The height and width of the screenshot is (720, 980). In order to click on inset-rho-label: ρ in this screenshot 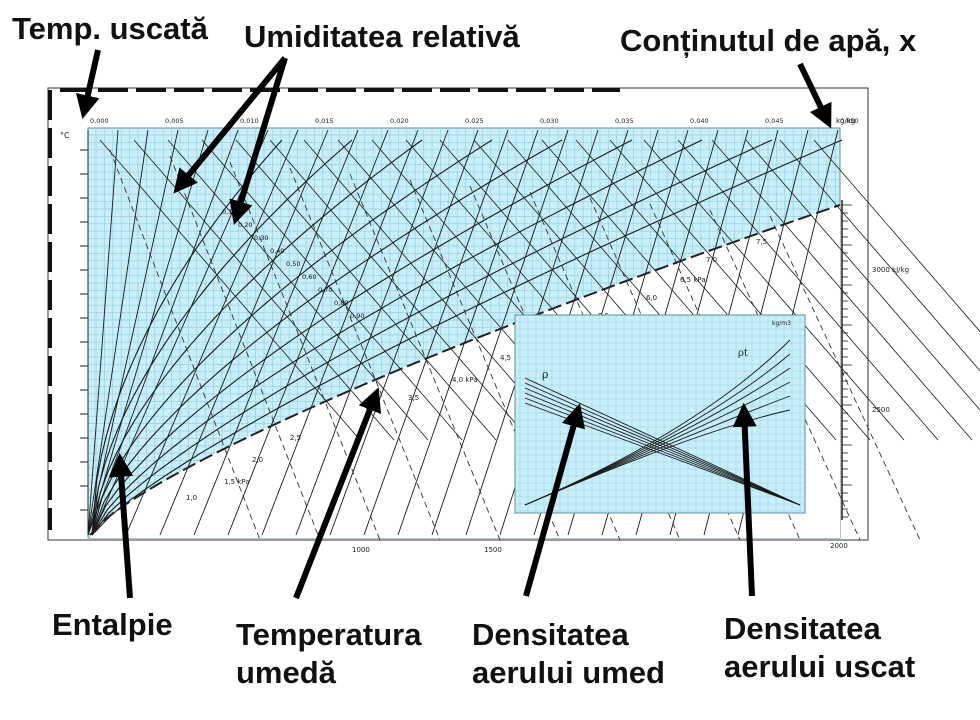, I will do `click(545, 374)`.